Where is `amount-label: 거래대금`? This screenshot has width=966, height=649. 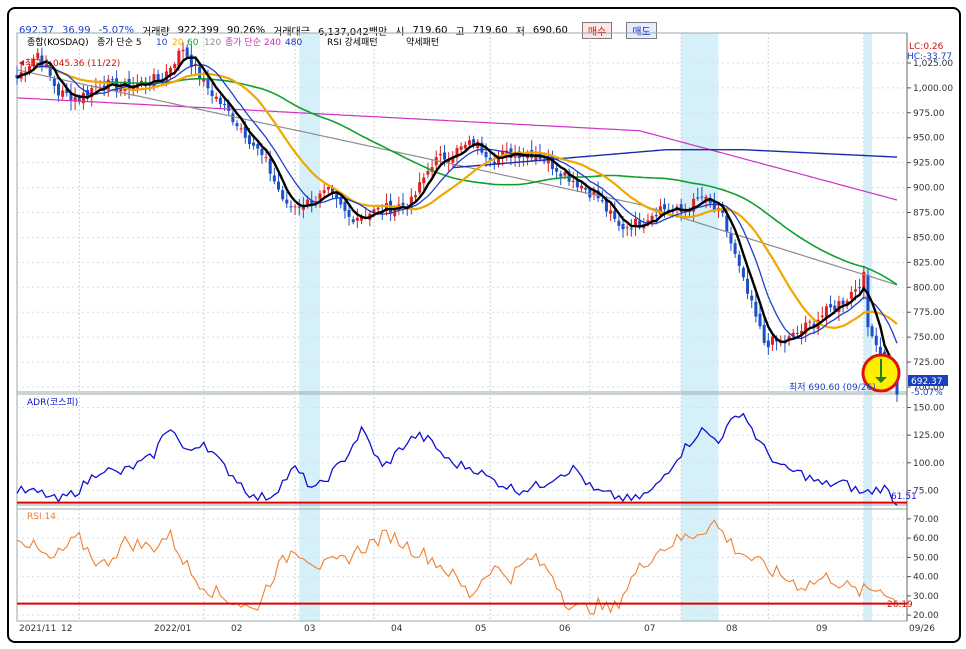
amount-label: 거래대금 is located at coordinates (291, 32).